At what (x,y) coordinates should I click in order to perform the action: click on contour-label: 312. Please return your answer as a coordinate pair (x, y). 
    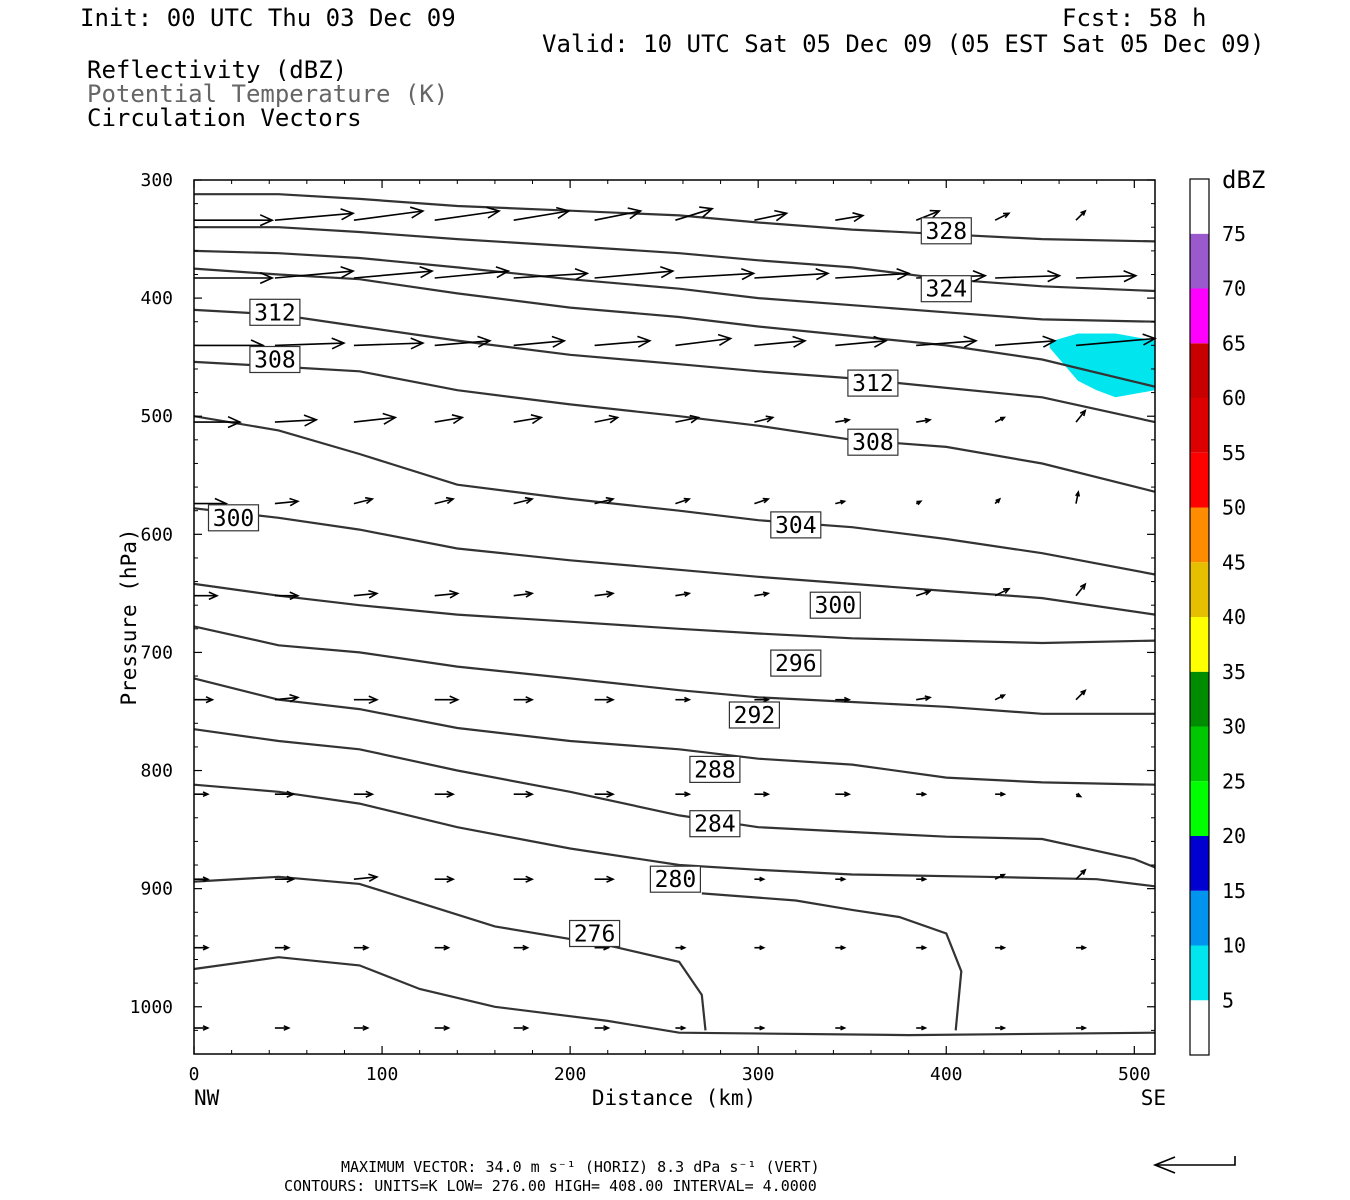
    Looking at the image, I should click on (275, 312).